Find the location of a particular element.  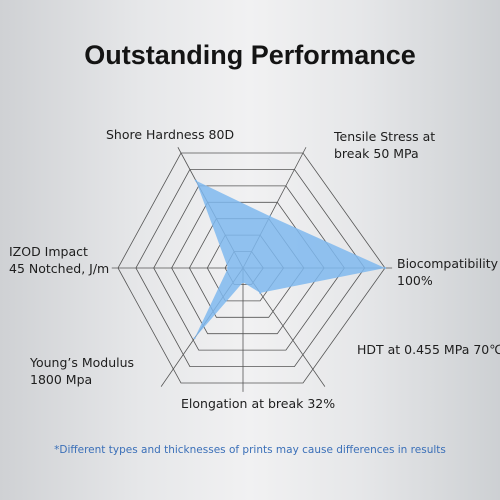

axis-label-tensile-stress: Tensile Stress at break 50 MPa is located at coordinates (385, 145).